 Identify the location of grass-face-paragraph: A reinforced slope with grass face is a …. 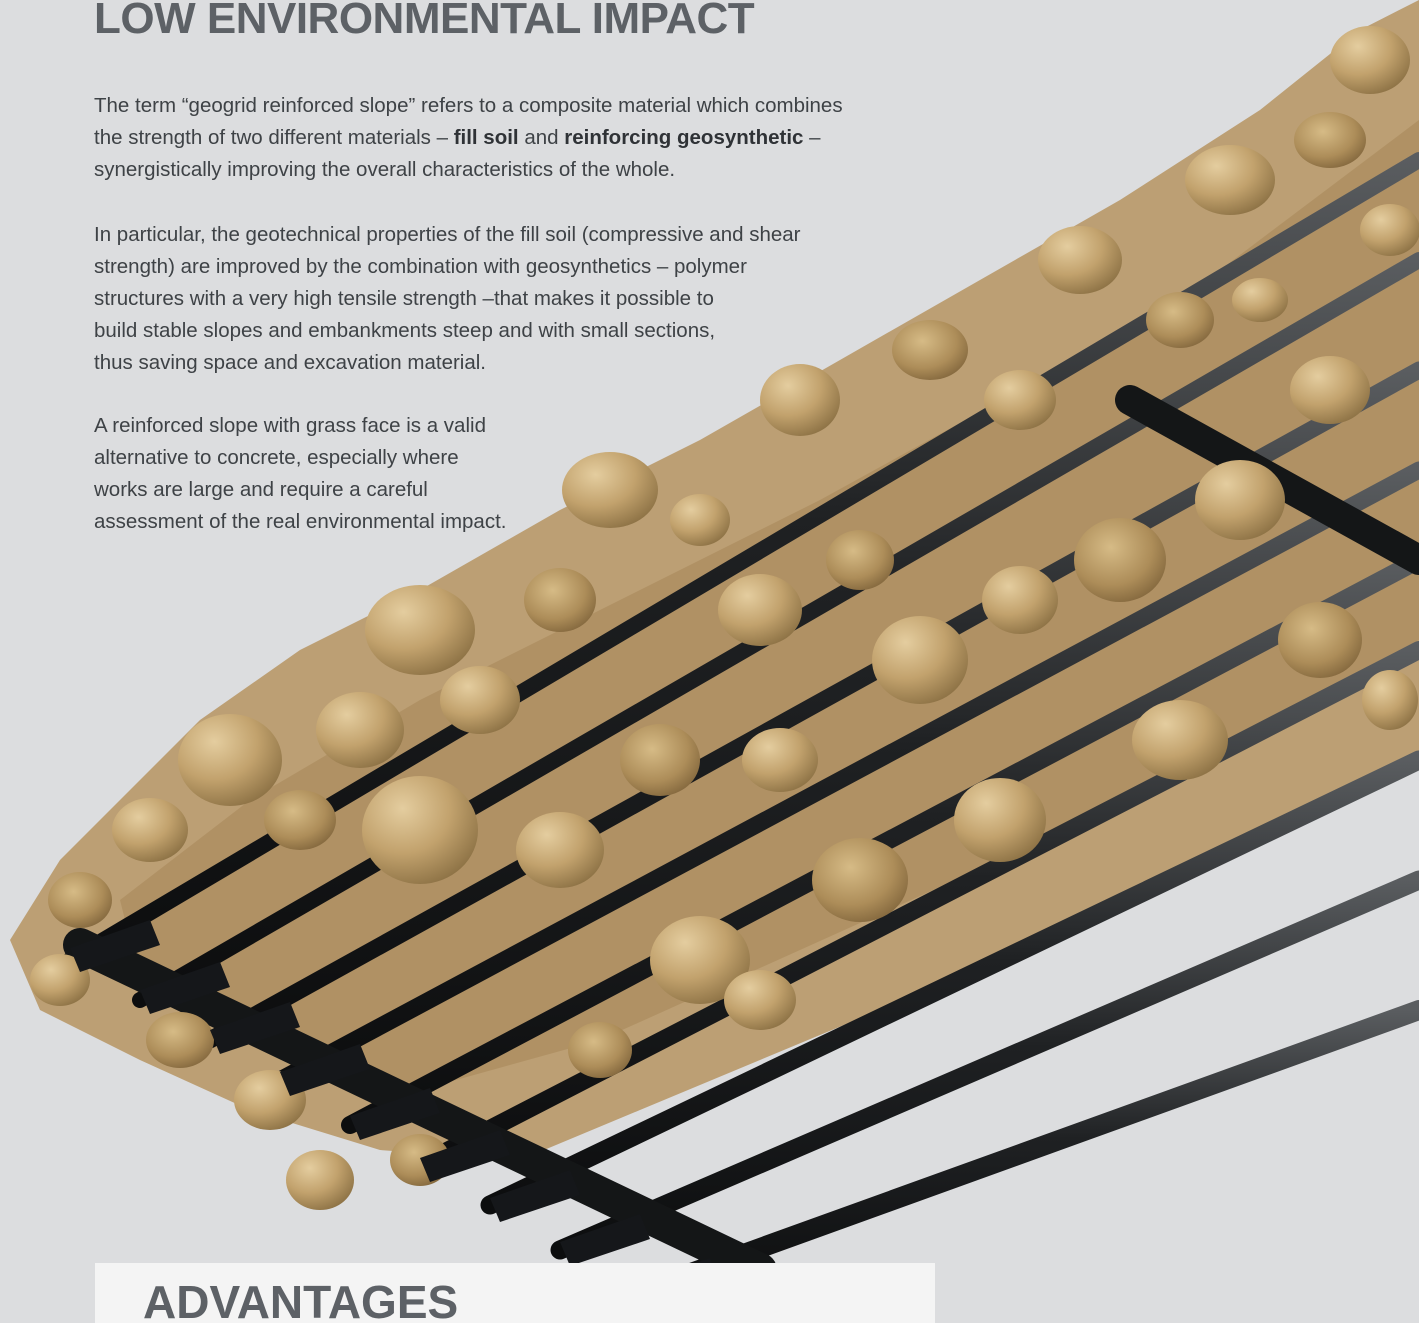
(324, 474).